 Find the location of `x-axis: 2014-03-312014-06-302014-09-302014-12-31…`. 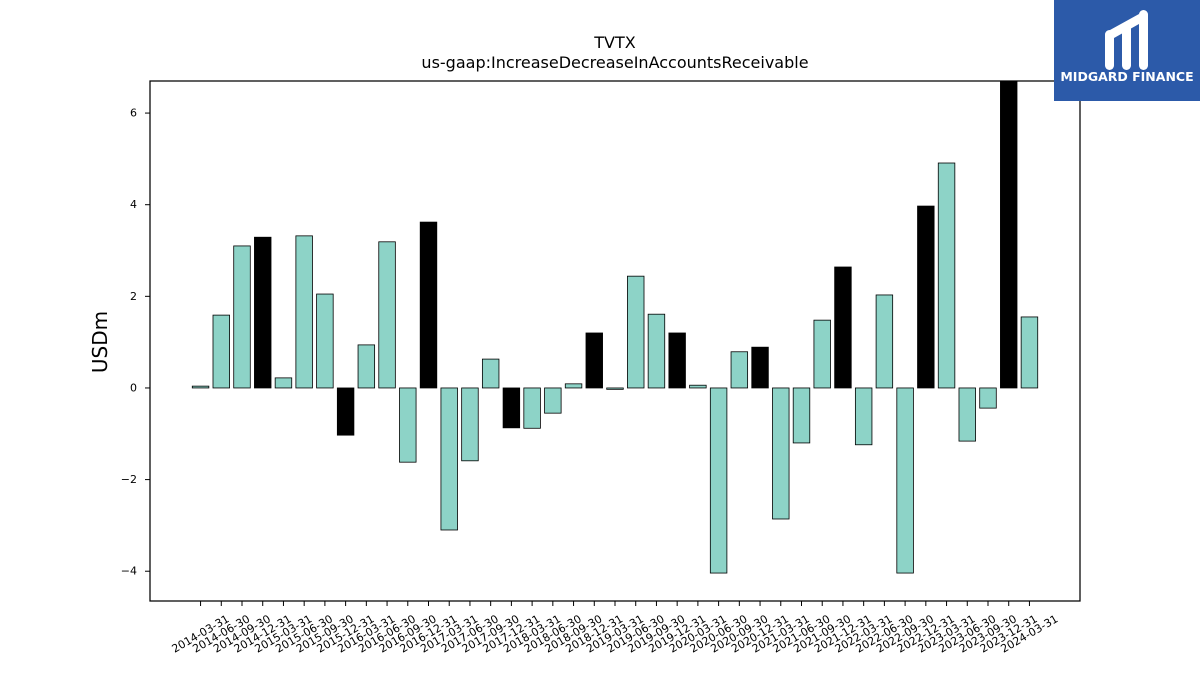

x-axis: 2014-03-312014-06-302014-09-302014-12-31… is located at coordinates (615, 628).